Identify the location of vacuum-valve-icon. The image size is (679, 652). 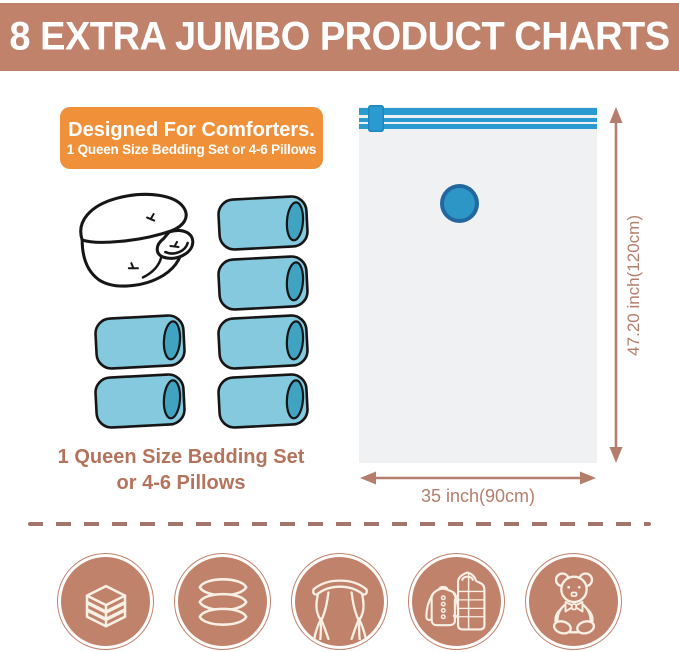
(459, 203).